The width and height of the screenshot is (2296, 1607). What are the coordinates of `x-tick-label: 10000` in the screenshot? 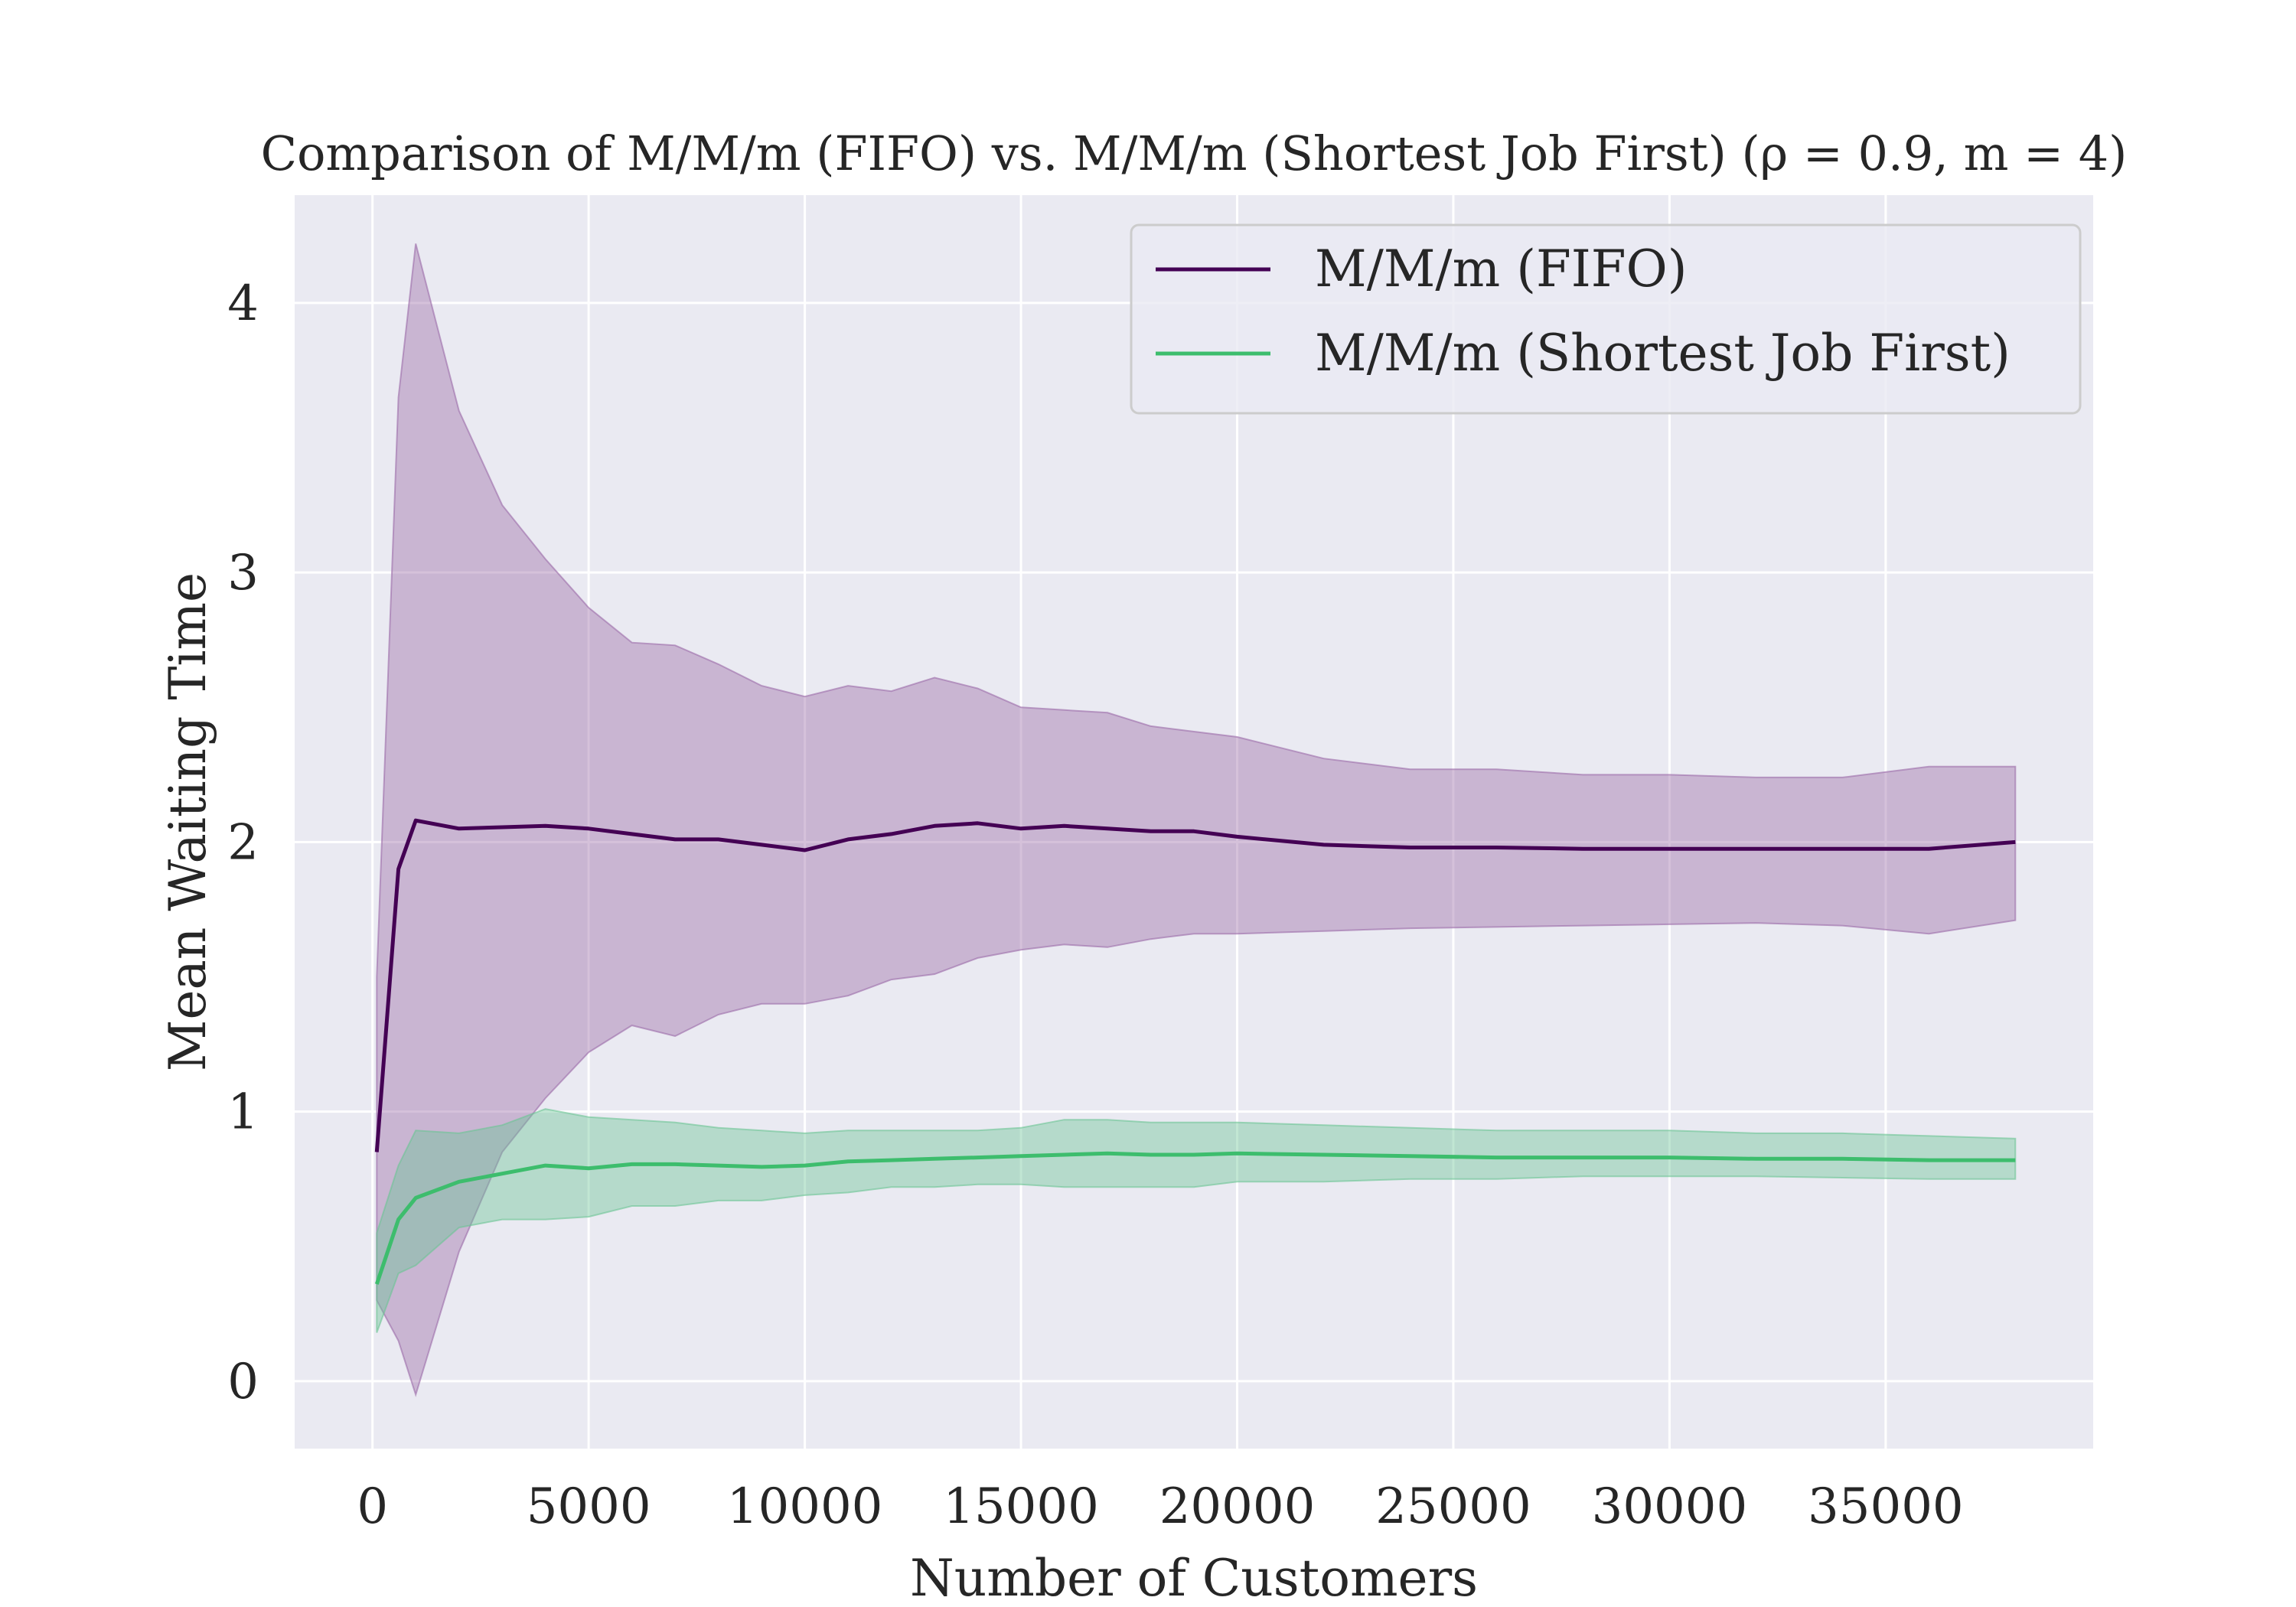 It's located at (805, 1506).